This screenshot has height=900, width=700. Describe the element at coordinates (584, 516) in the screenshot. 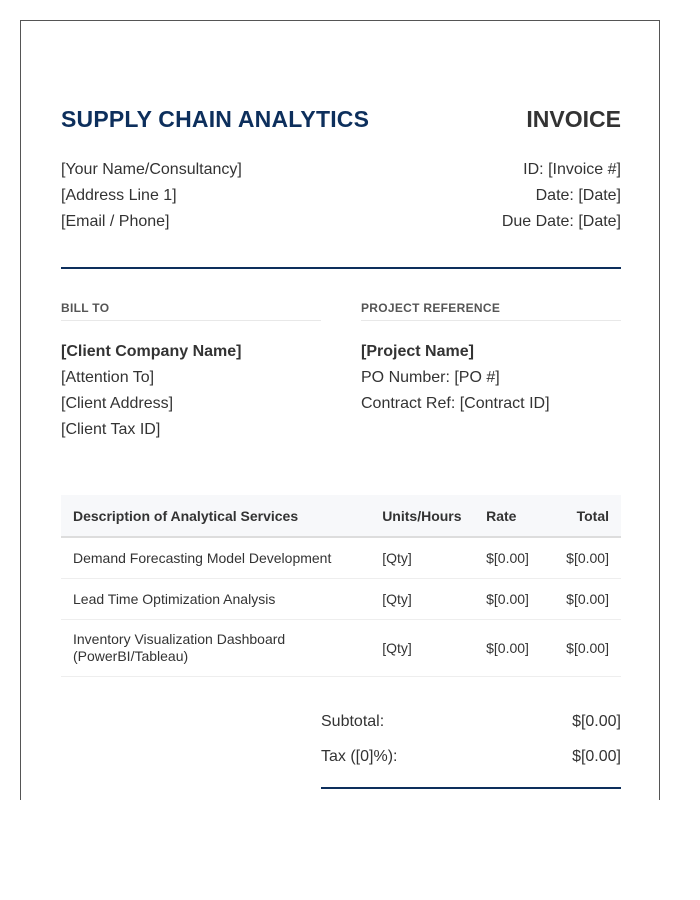

I see `column-header-total: Total` at that location.